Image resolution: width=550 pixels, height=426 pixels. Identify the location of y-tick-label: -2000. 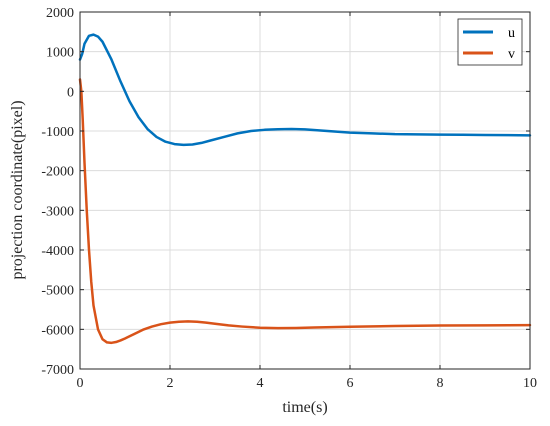
(57, 172).